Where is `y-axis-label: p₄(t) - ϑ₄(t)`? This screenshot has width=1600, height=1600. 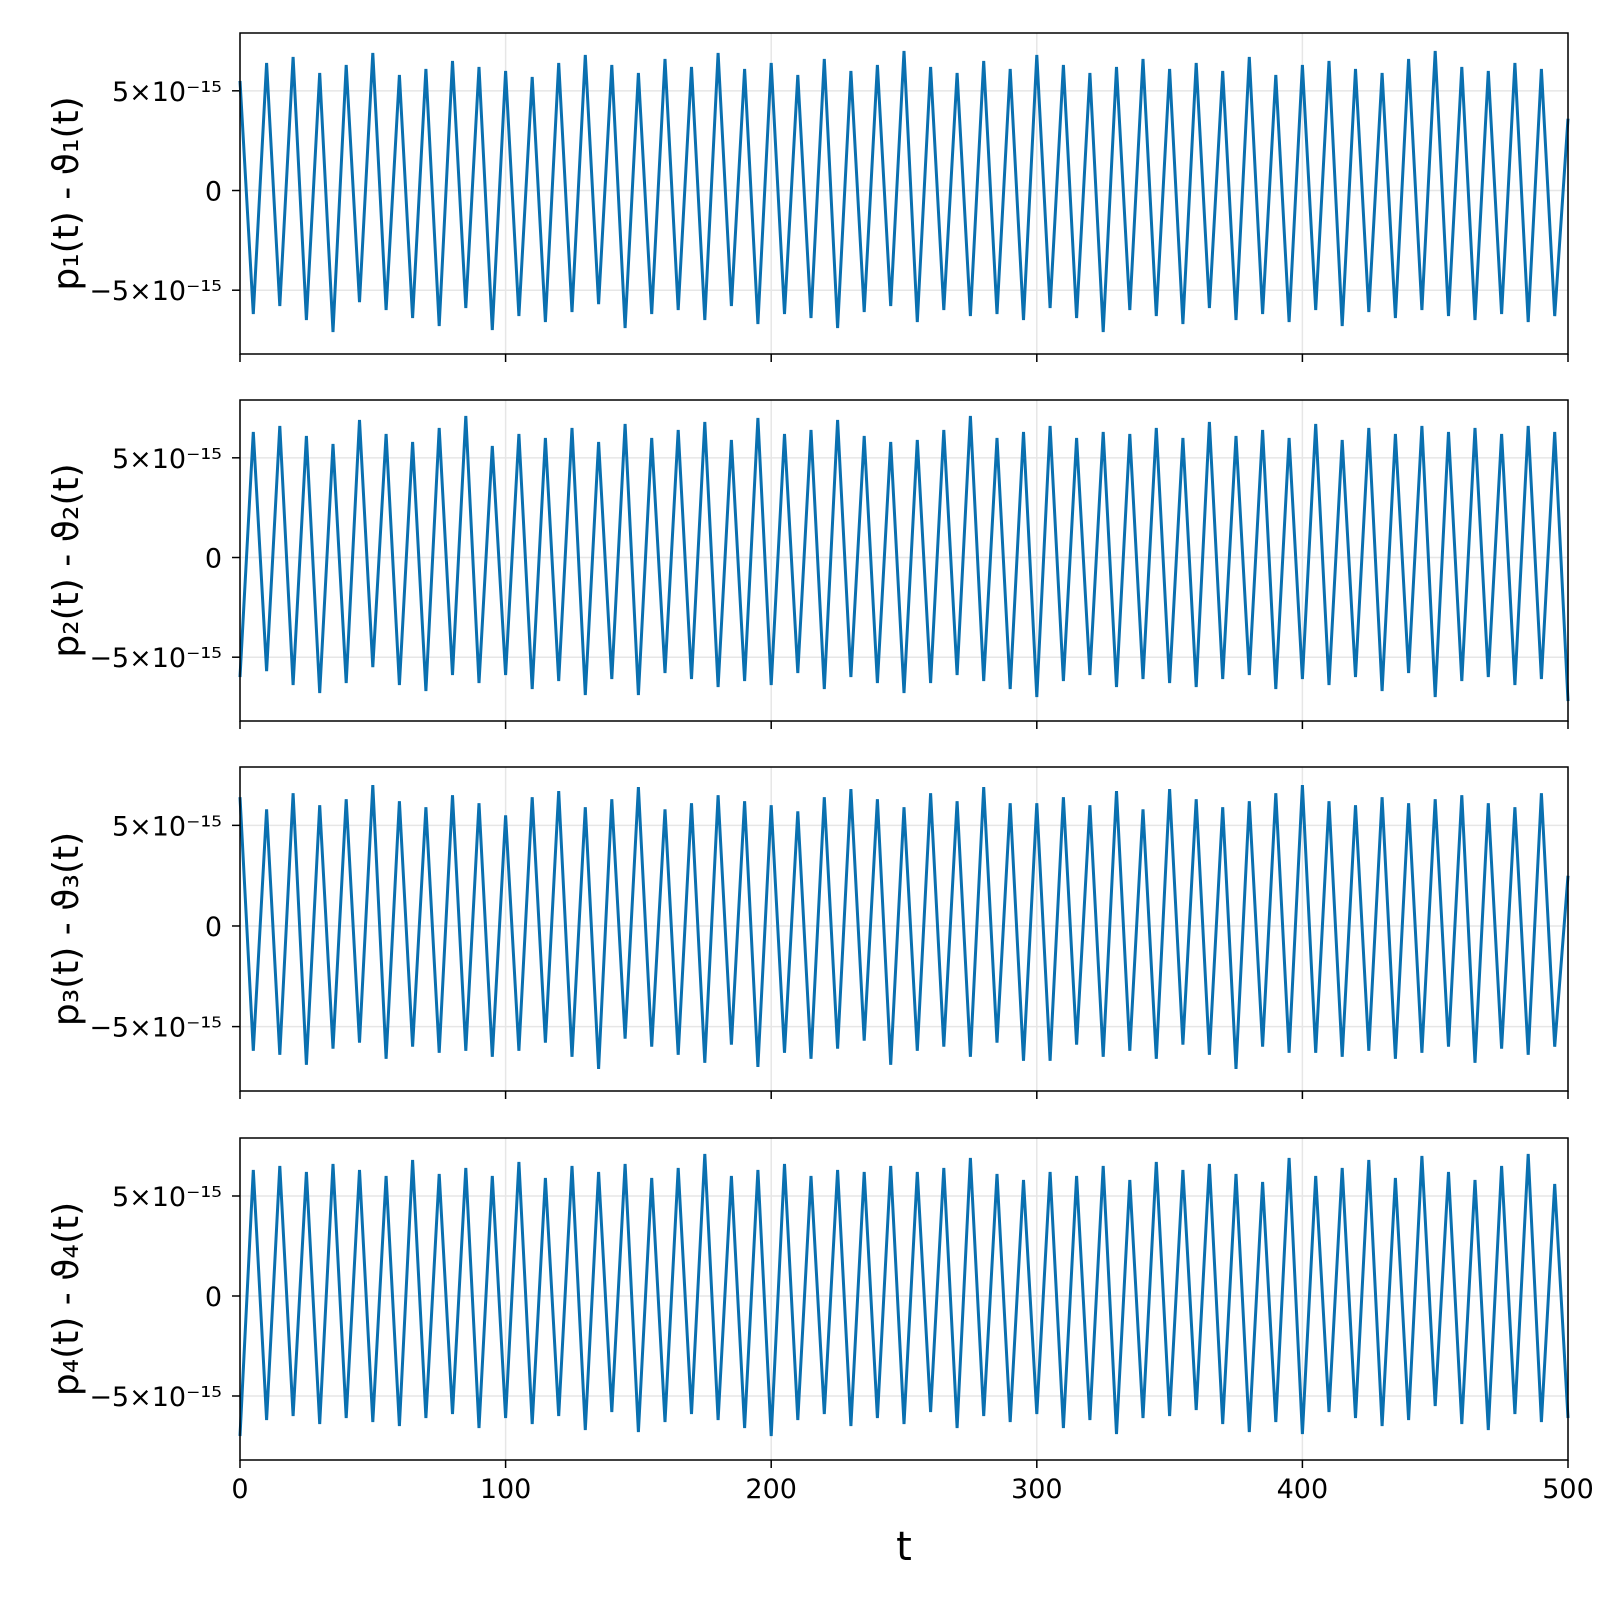 y-axis-label: p₄(t) - ϑ₄(t) is located at coordinates (66, 1299).